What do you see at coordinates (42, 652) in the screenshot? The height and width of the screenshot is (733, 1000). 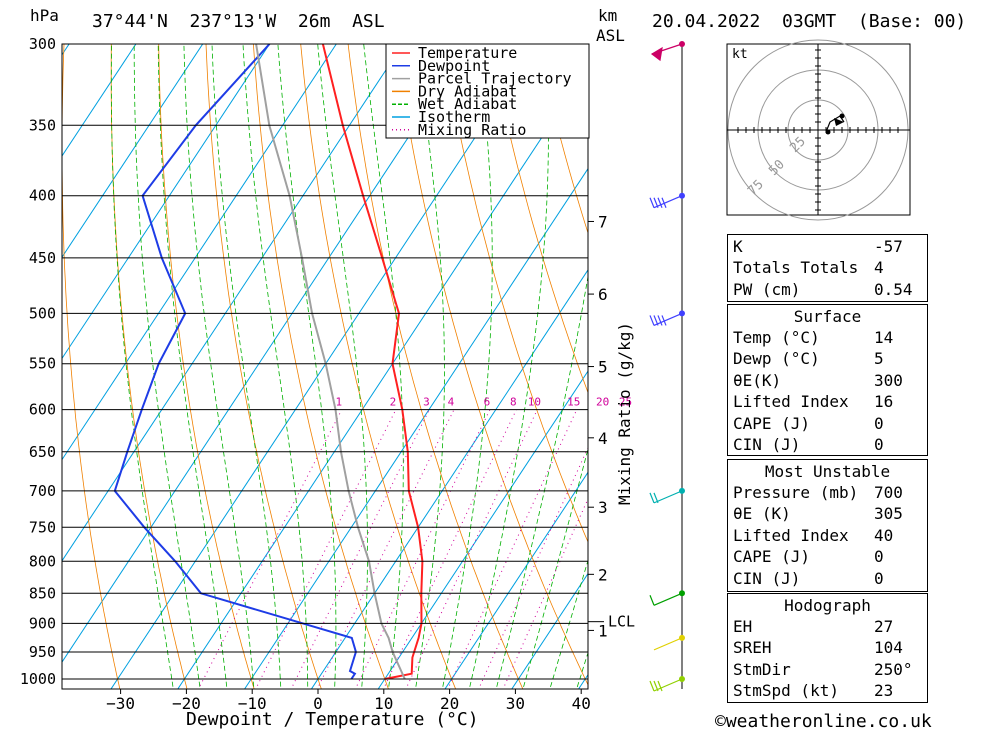 I see `pressure-tick-label: 950` at bounding box center [42, 652].